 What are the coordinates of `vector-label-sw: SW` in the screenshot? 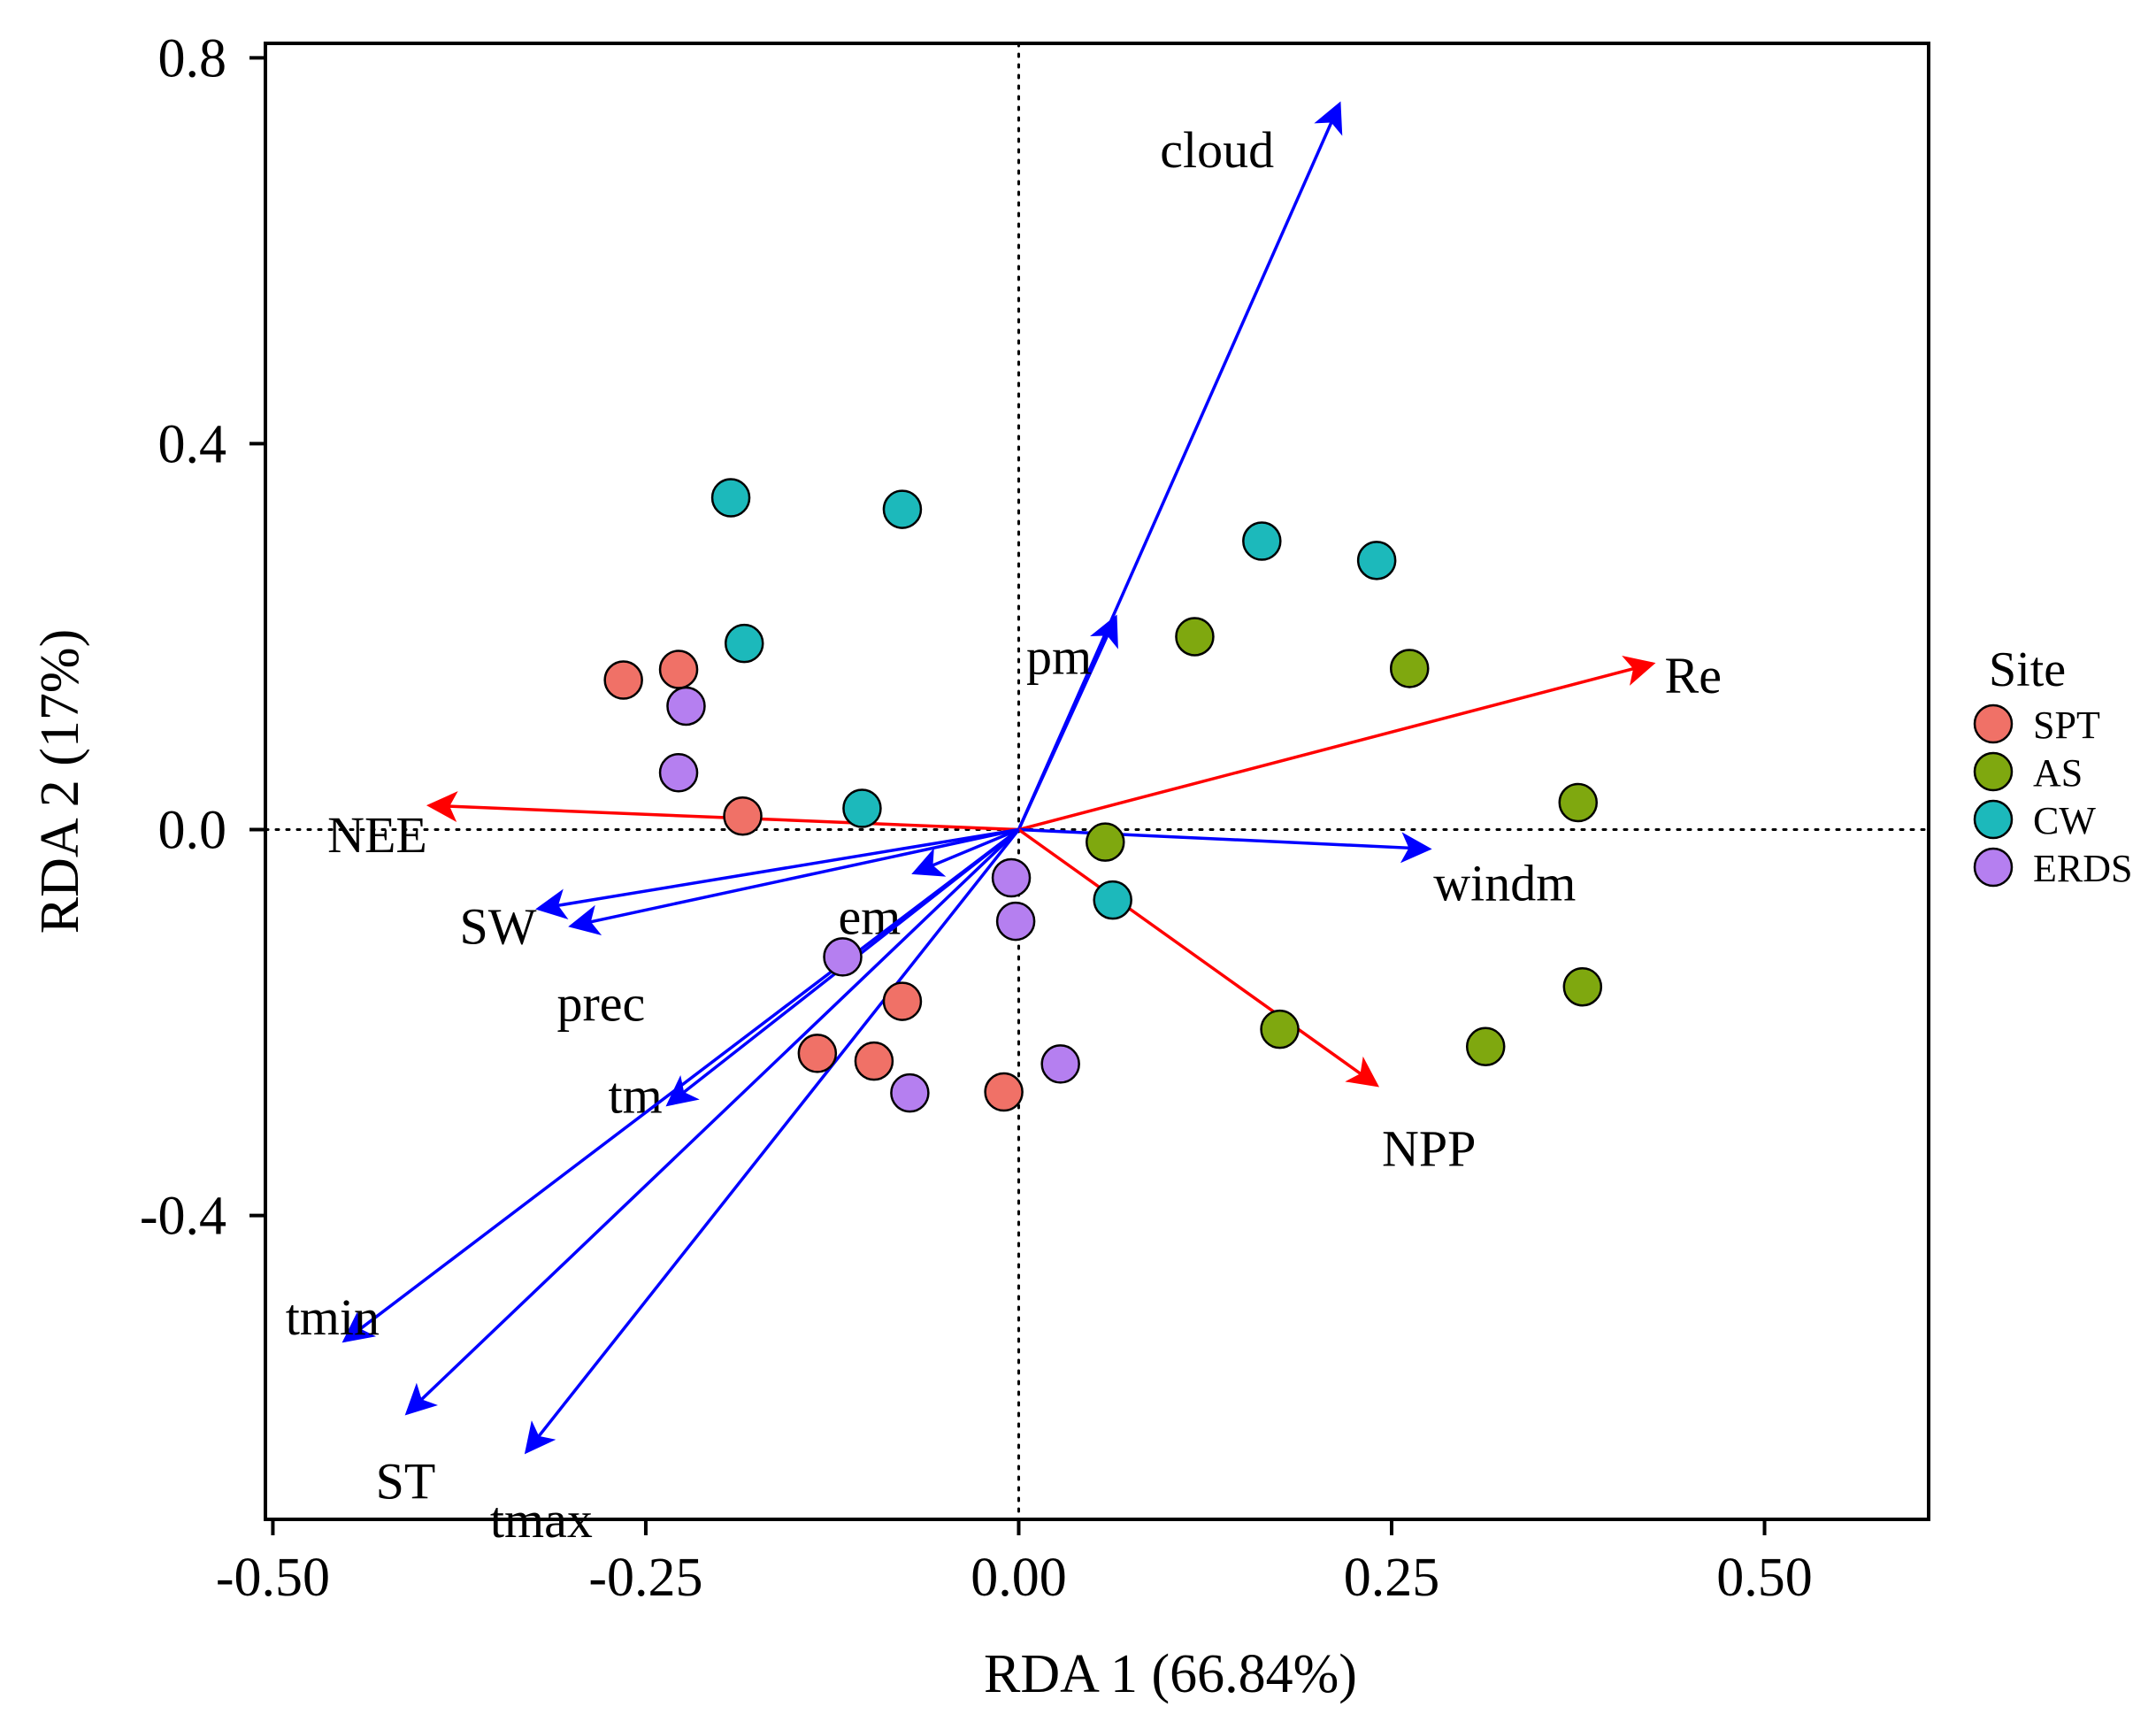 It's located at (499, 927).